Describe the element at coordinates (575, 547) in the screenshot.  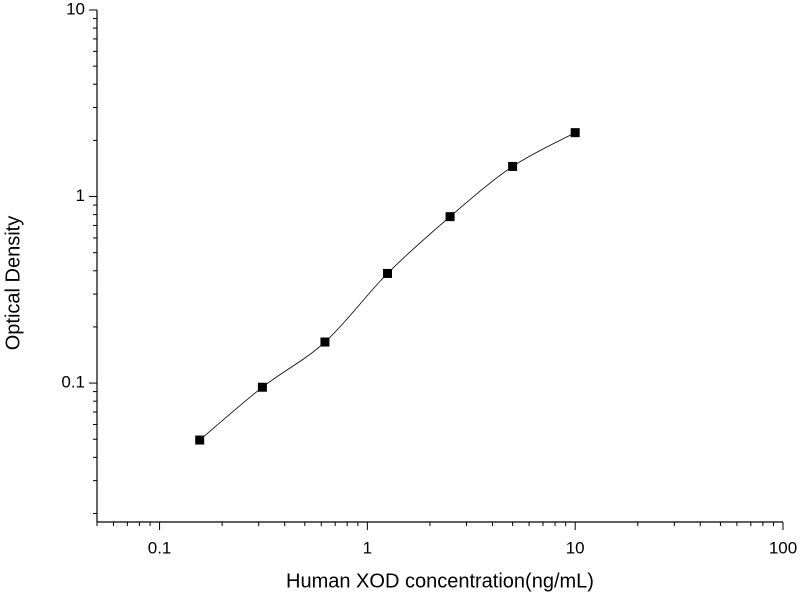
I see `x-tick-label: 10` at that location.